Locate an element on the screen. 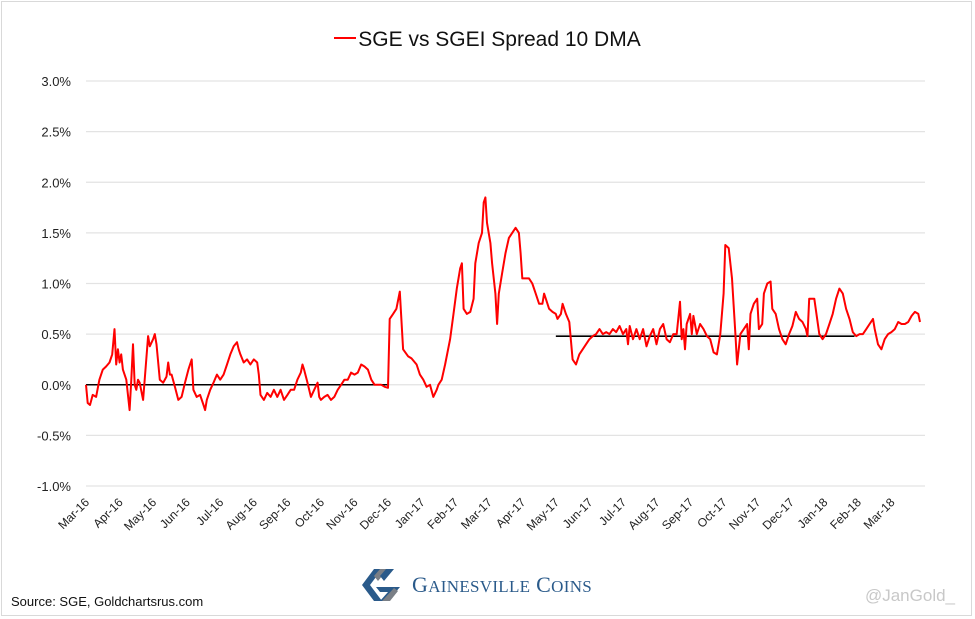 This screenshot has width=975, height=619. x-tick-label: Feb-17 is located at coordinates (442, 513).